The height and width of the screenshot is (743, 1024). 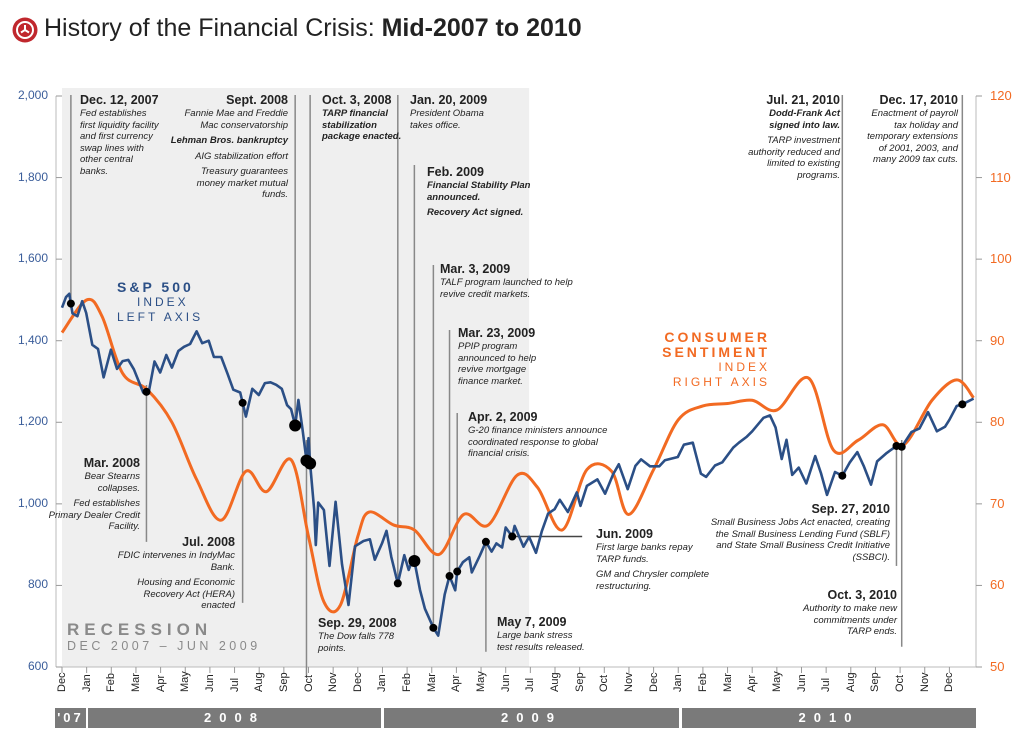 I want to click on recession-label: RECESSION DEC 2007 – JUN 2009, so click(x=164, y=637).